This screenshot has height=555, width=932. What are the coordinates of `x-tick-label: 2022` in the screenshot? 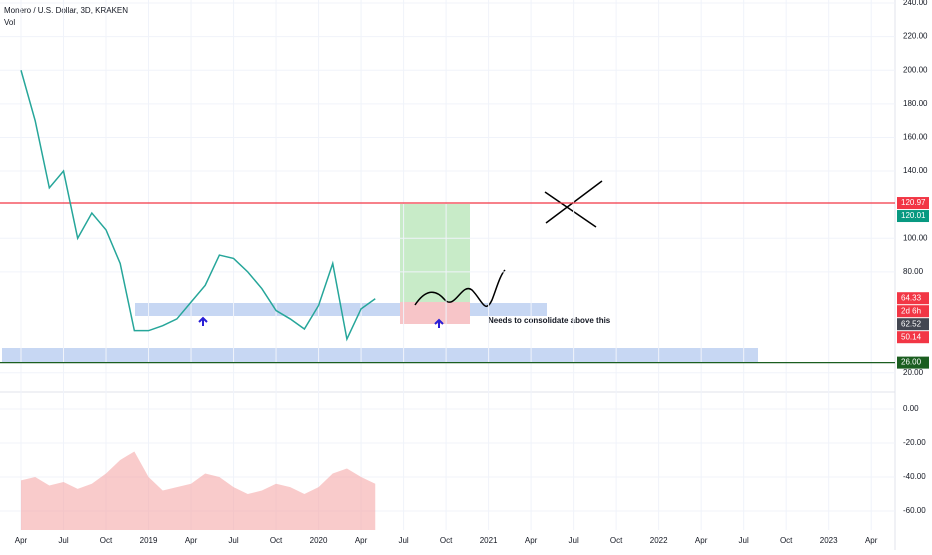 It's located at (659, 540).